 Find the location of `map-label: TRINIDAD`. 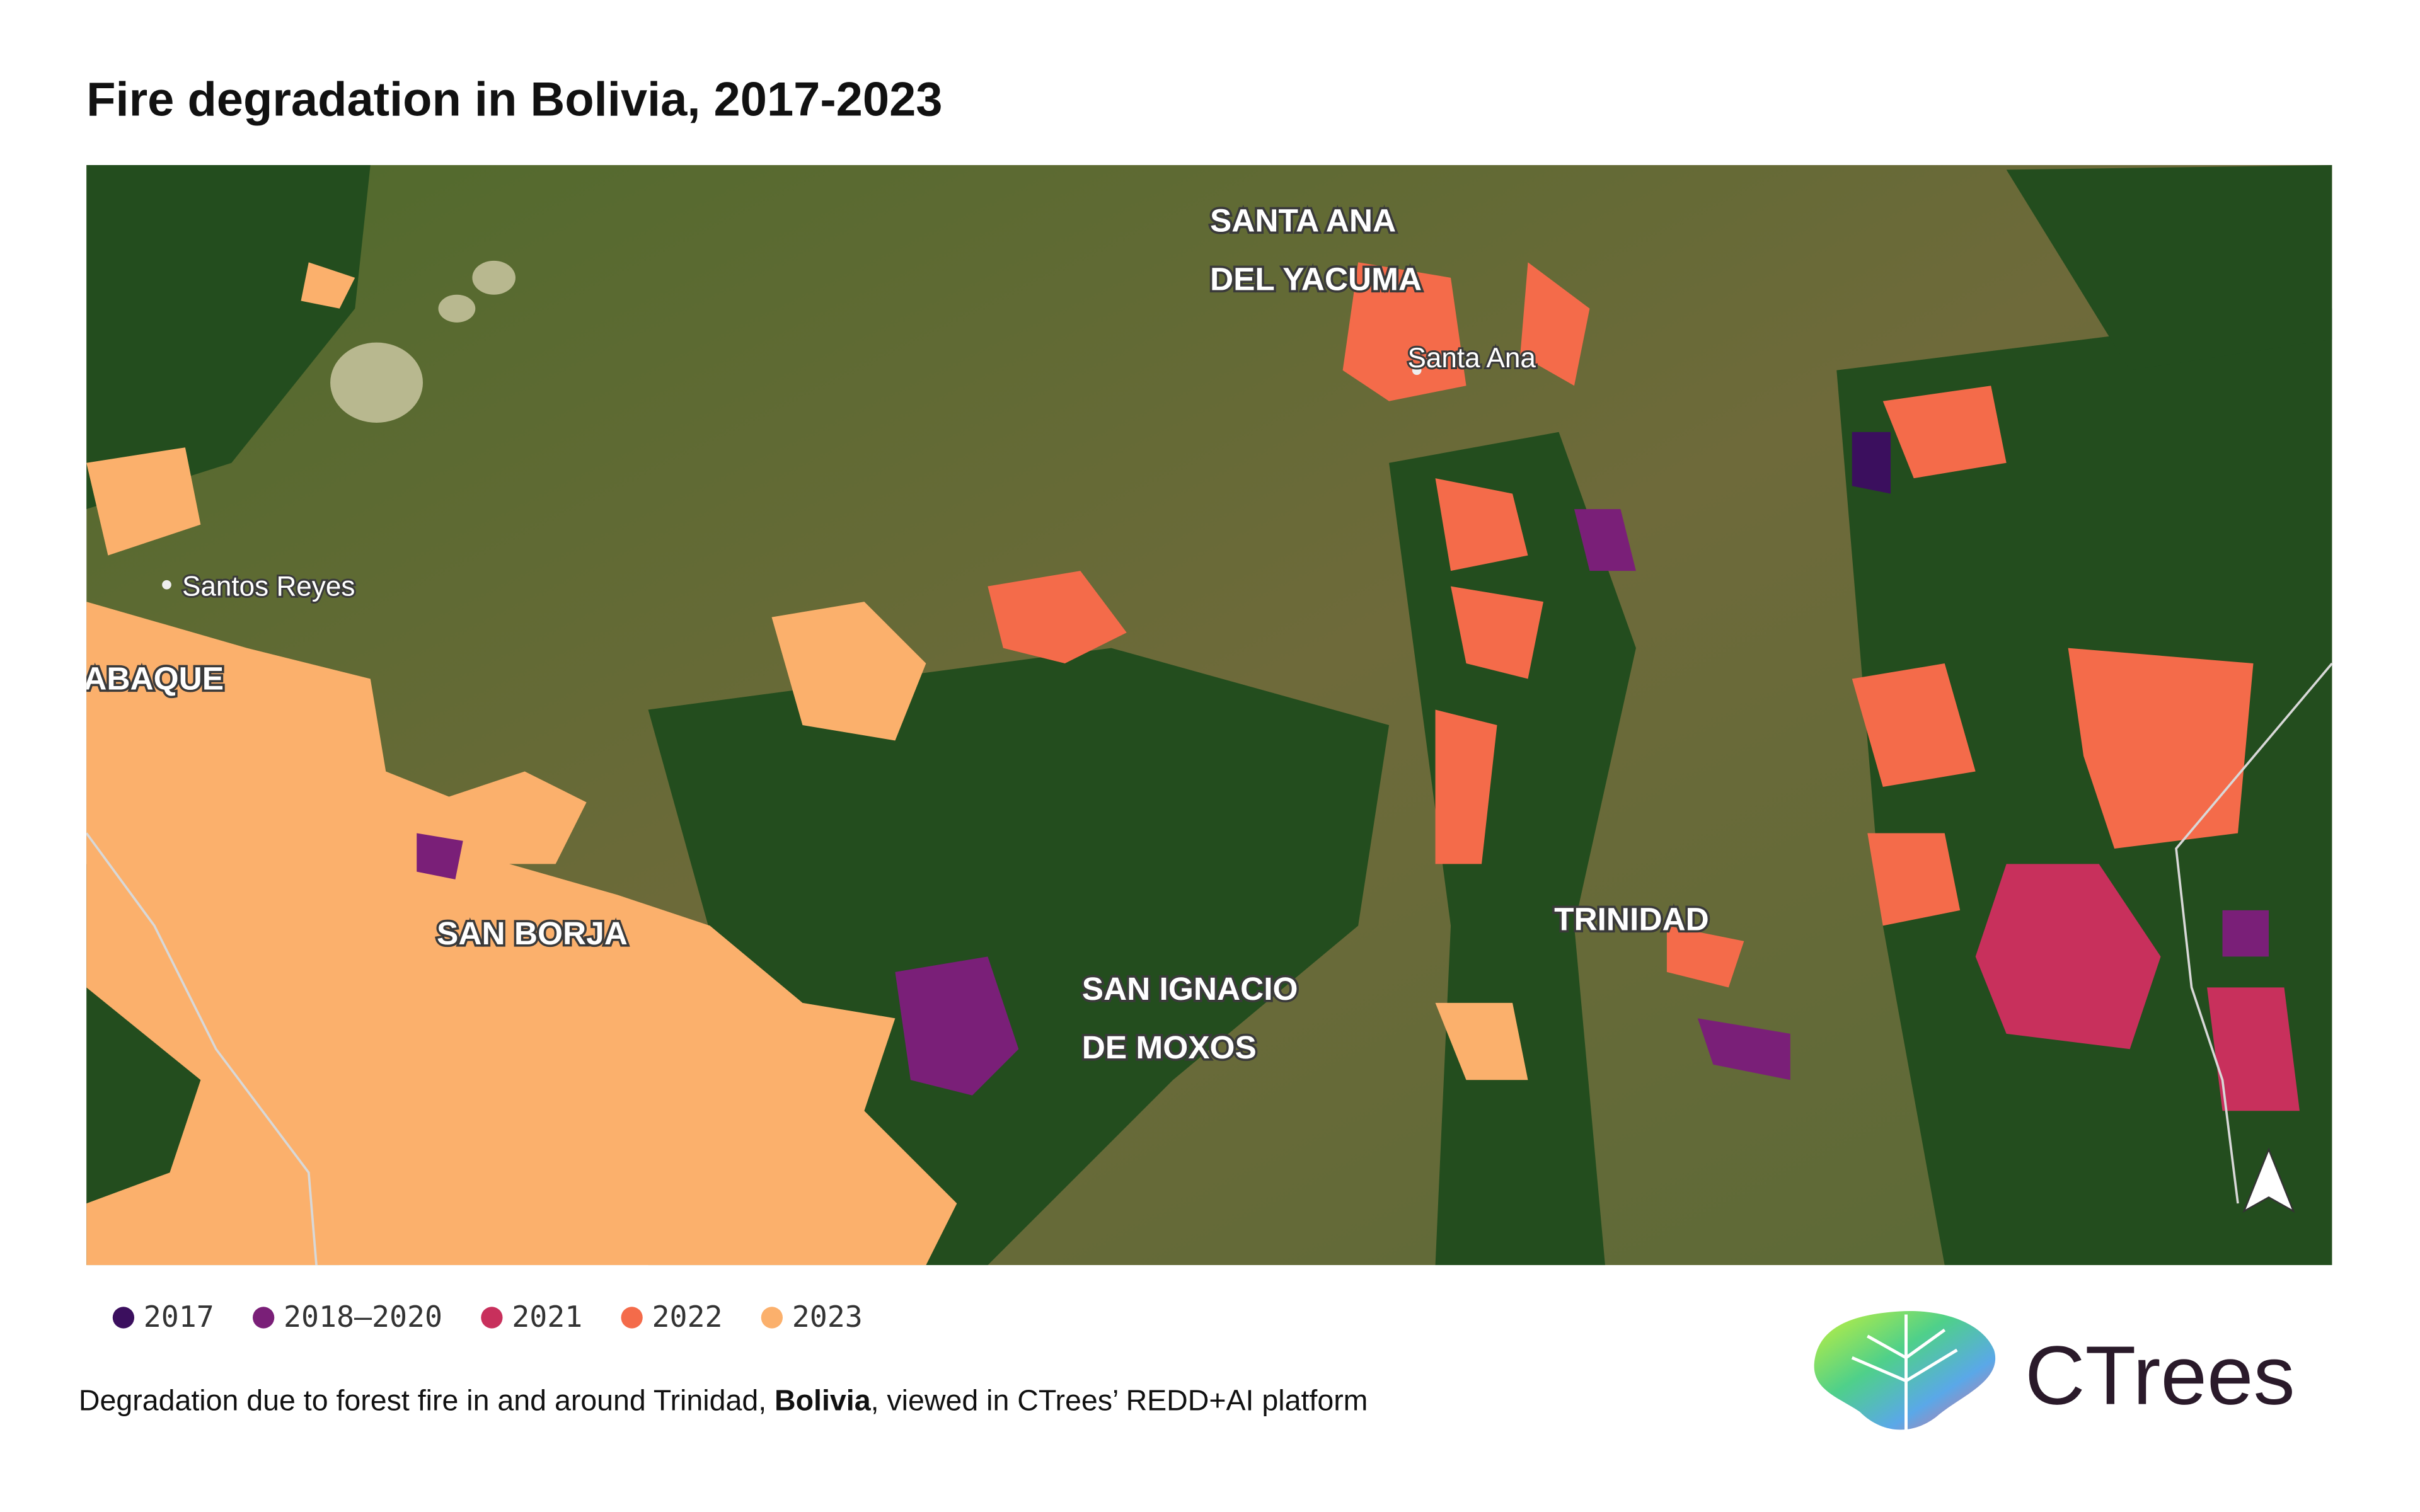

map-label: TRINIDAD is located at coordinates (1631, 919).